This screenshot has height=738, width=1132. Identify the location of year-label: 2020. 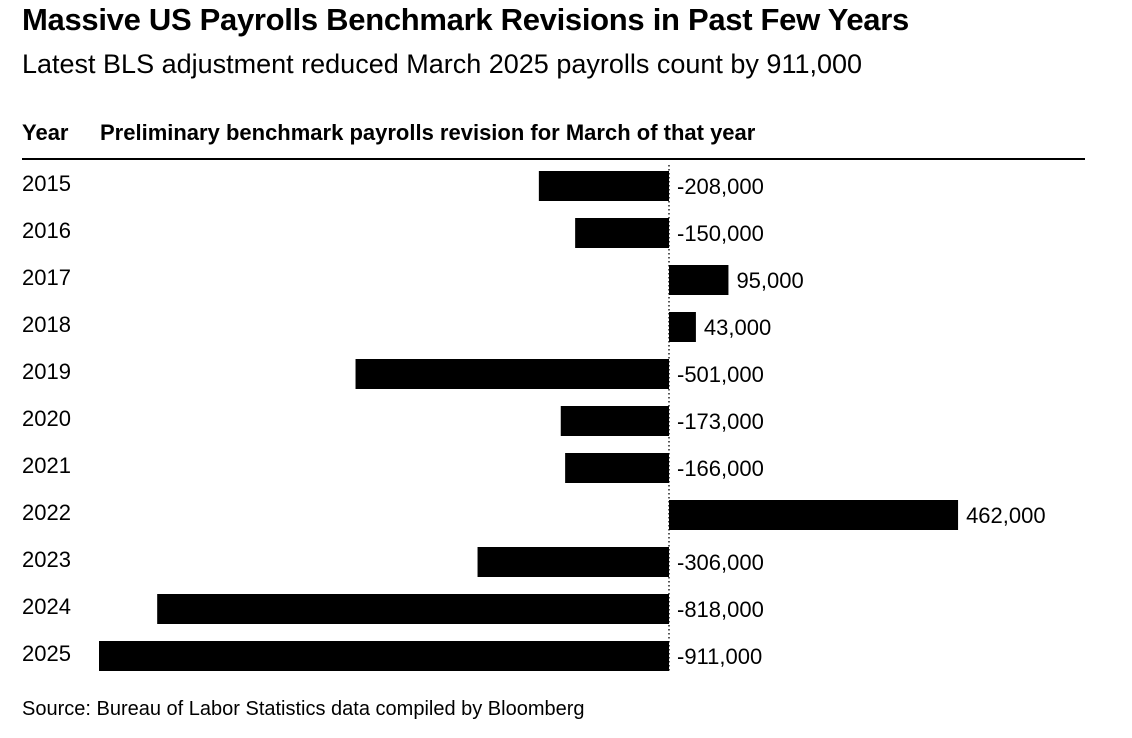
(46, 418).